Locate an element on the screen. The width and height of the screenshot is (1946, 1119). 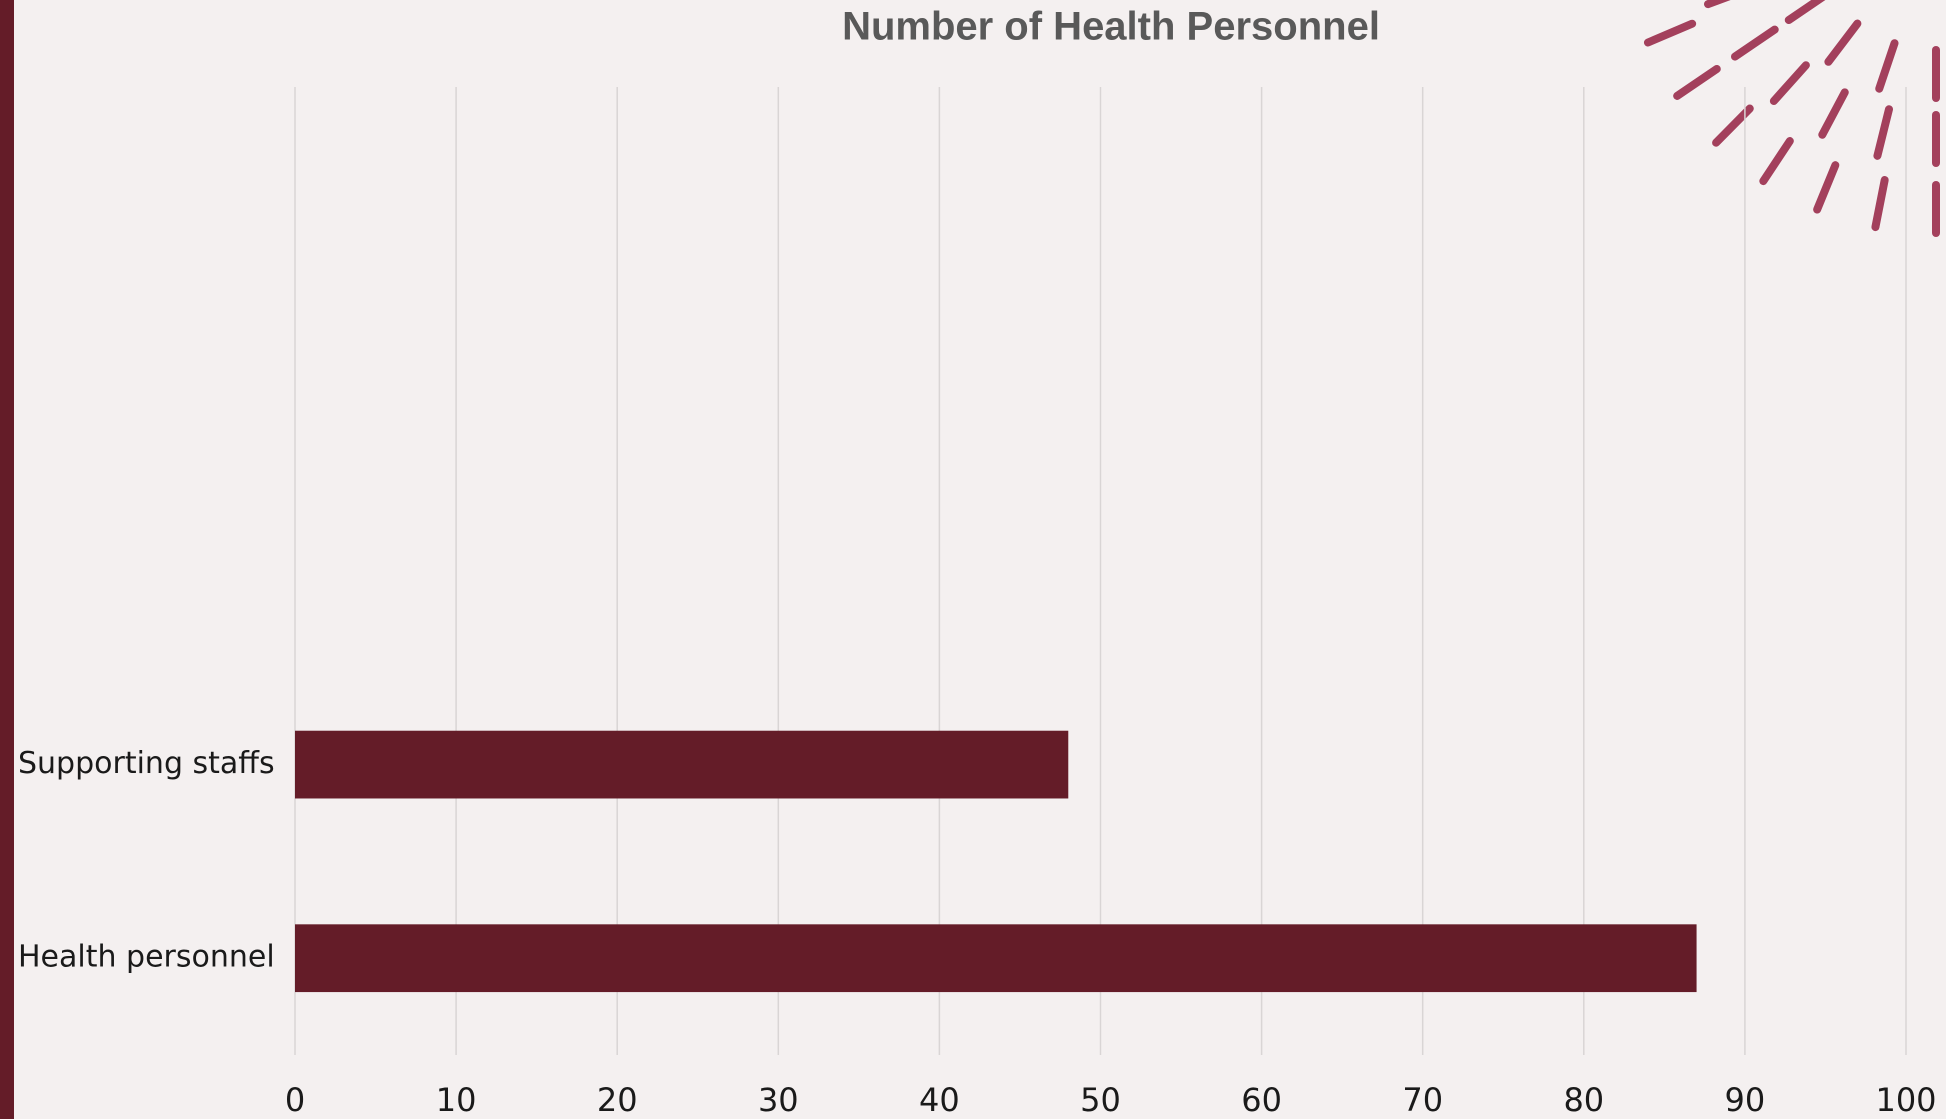
x-tick-label: 90 is located at coordinates (1745, 1100).